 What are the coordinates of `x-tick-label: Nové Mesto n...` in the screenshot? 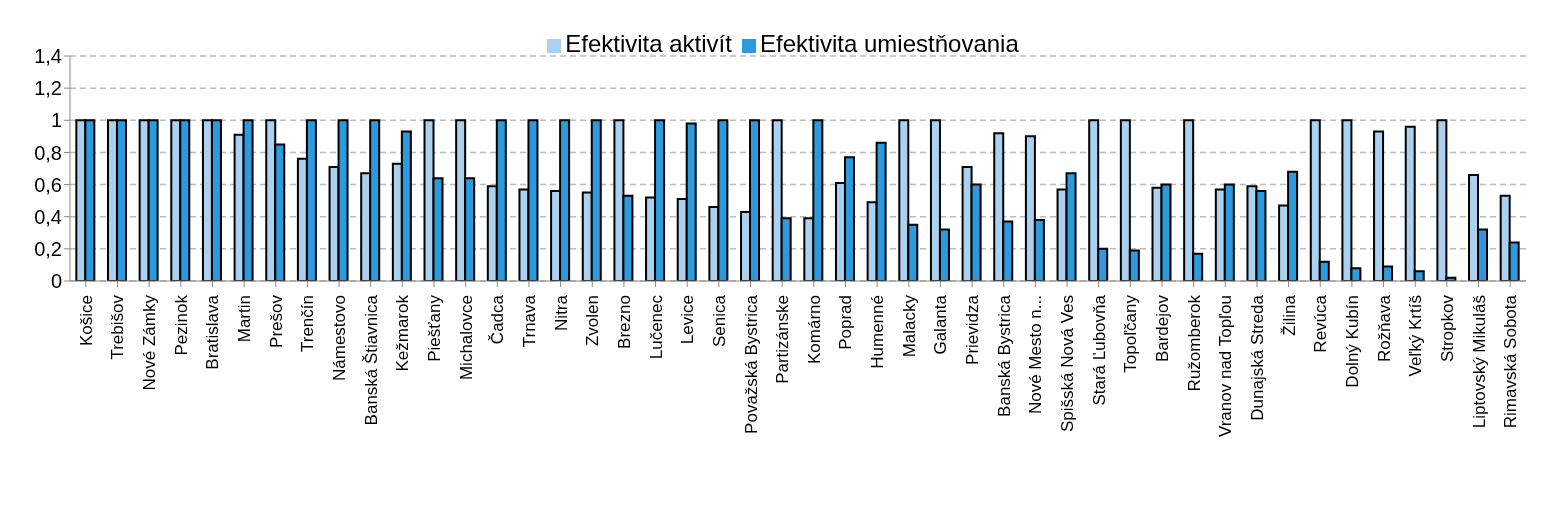 It's located at (1036, 355).